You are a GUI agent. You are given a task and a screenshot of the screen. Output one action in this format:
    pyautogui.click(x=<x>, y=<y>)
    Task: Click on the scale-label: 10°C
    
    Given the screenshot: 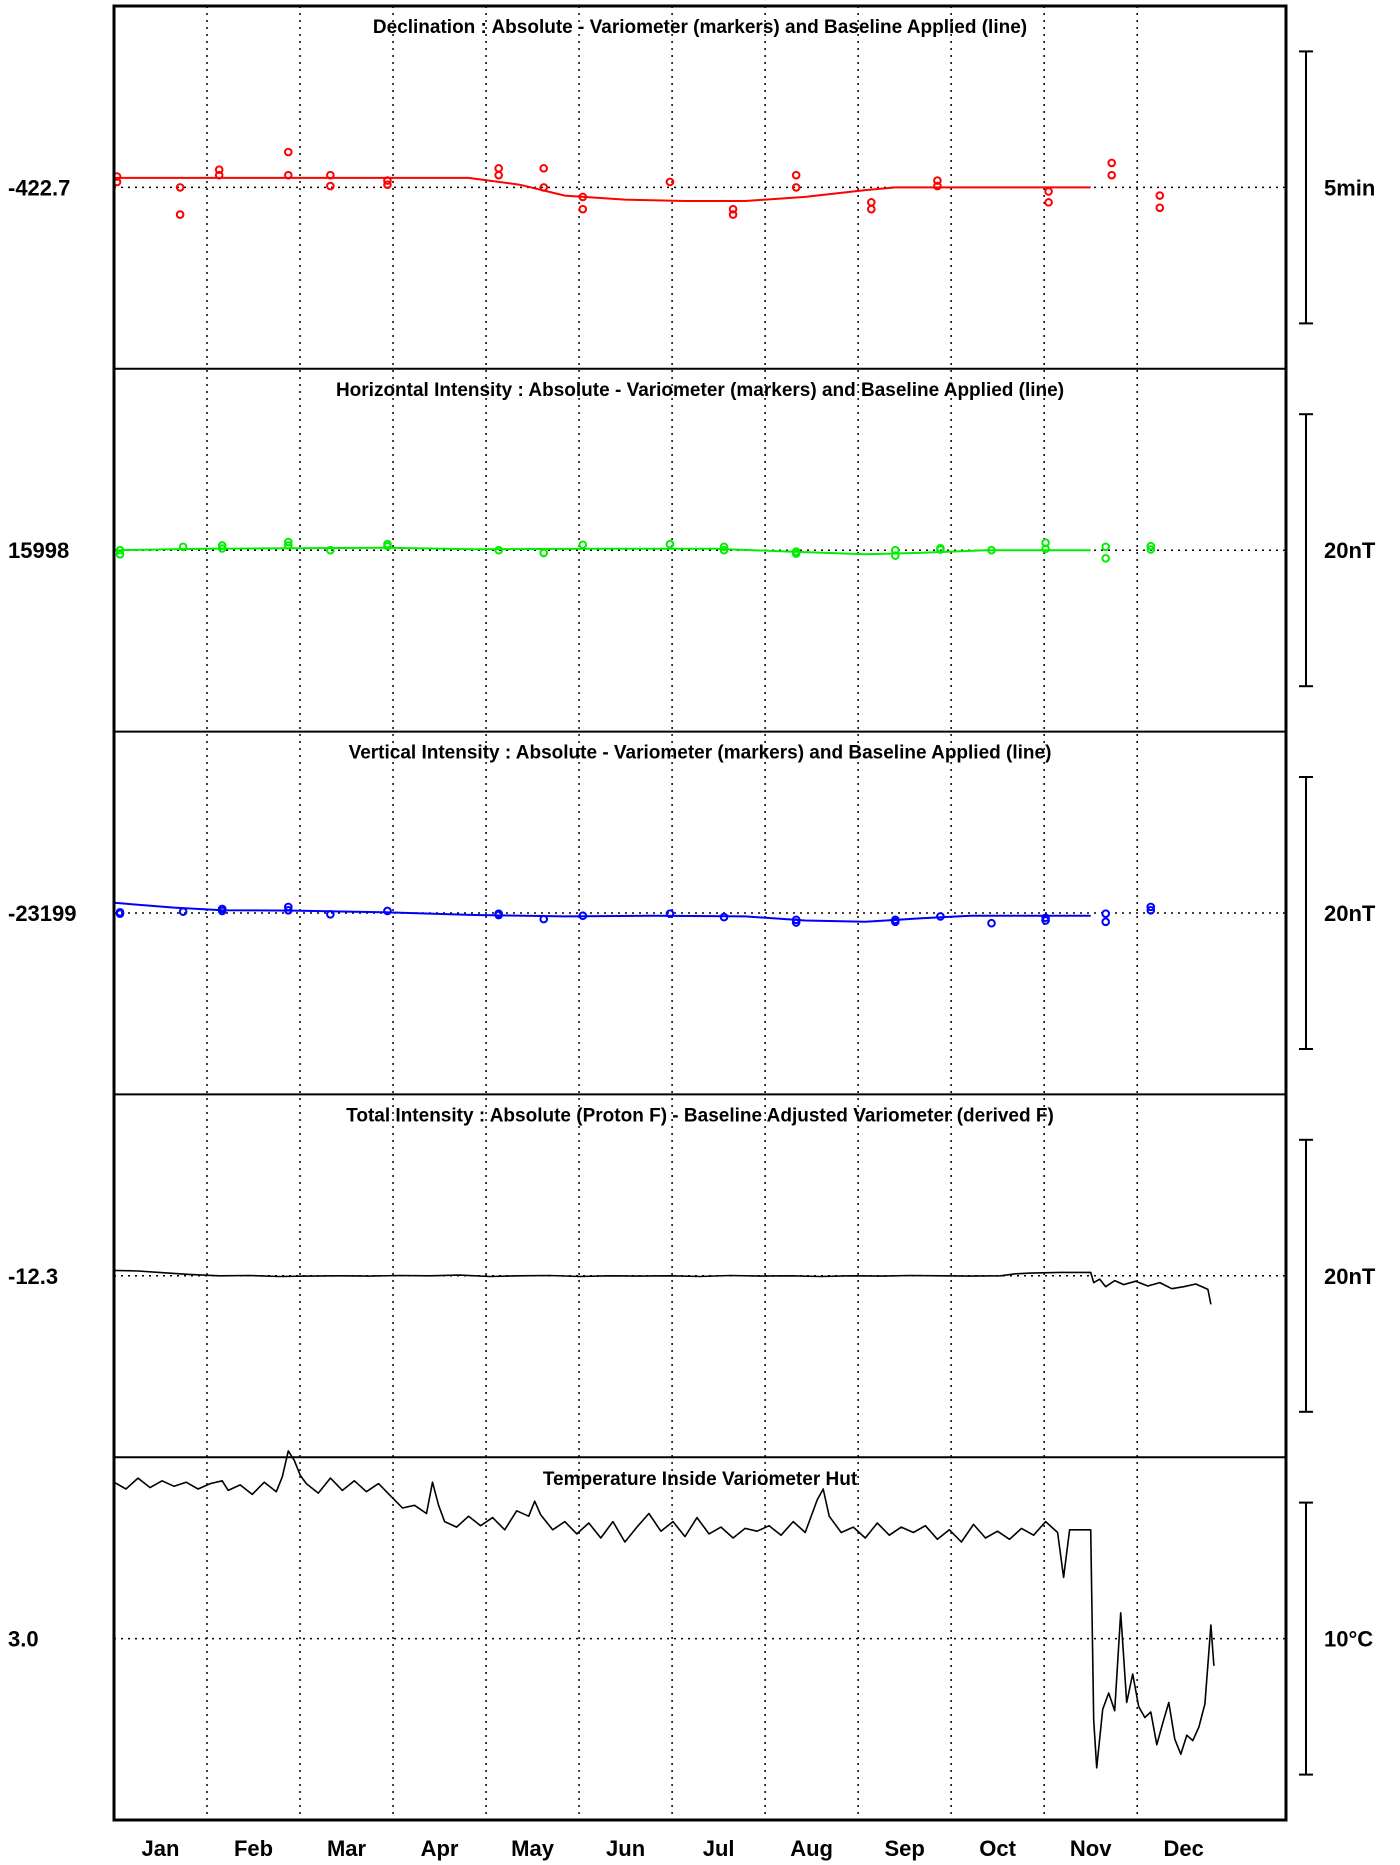 What is the action you would take?
    pyautogui.click(x=1348, y=1639)
    